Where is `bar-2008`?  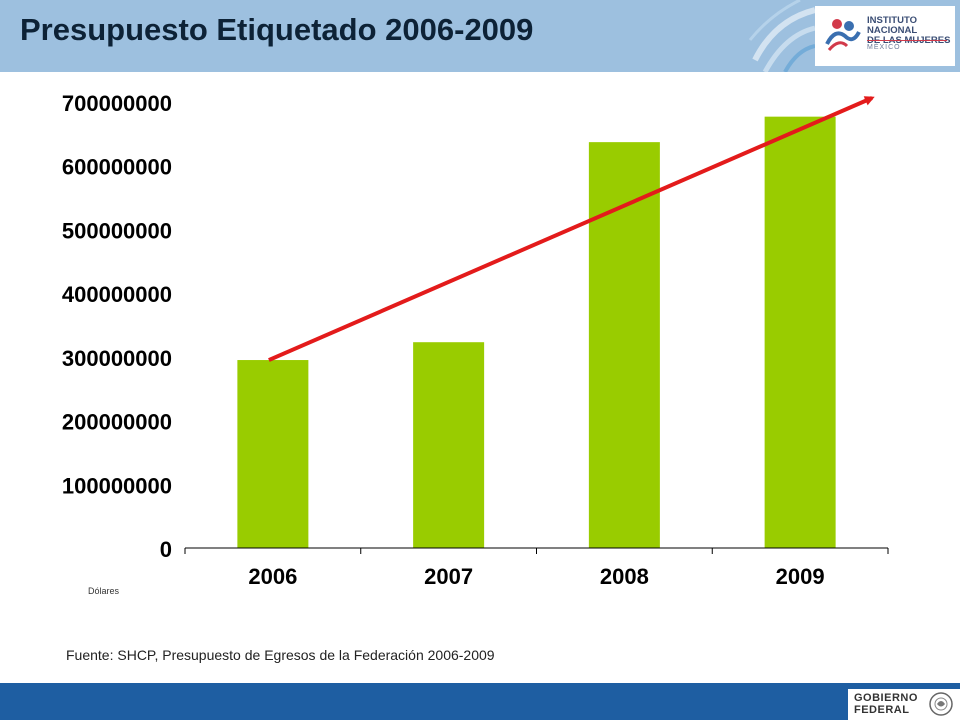 bar-2008 is located at coordinates (624, 345).